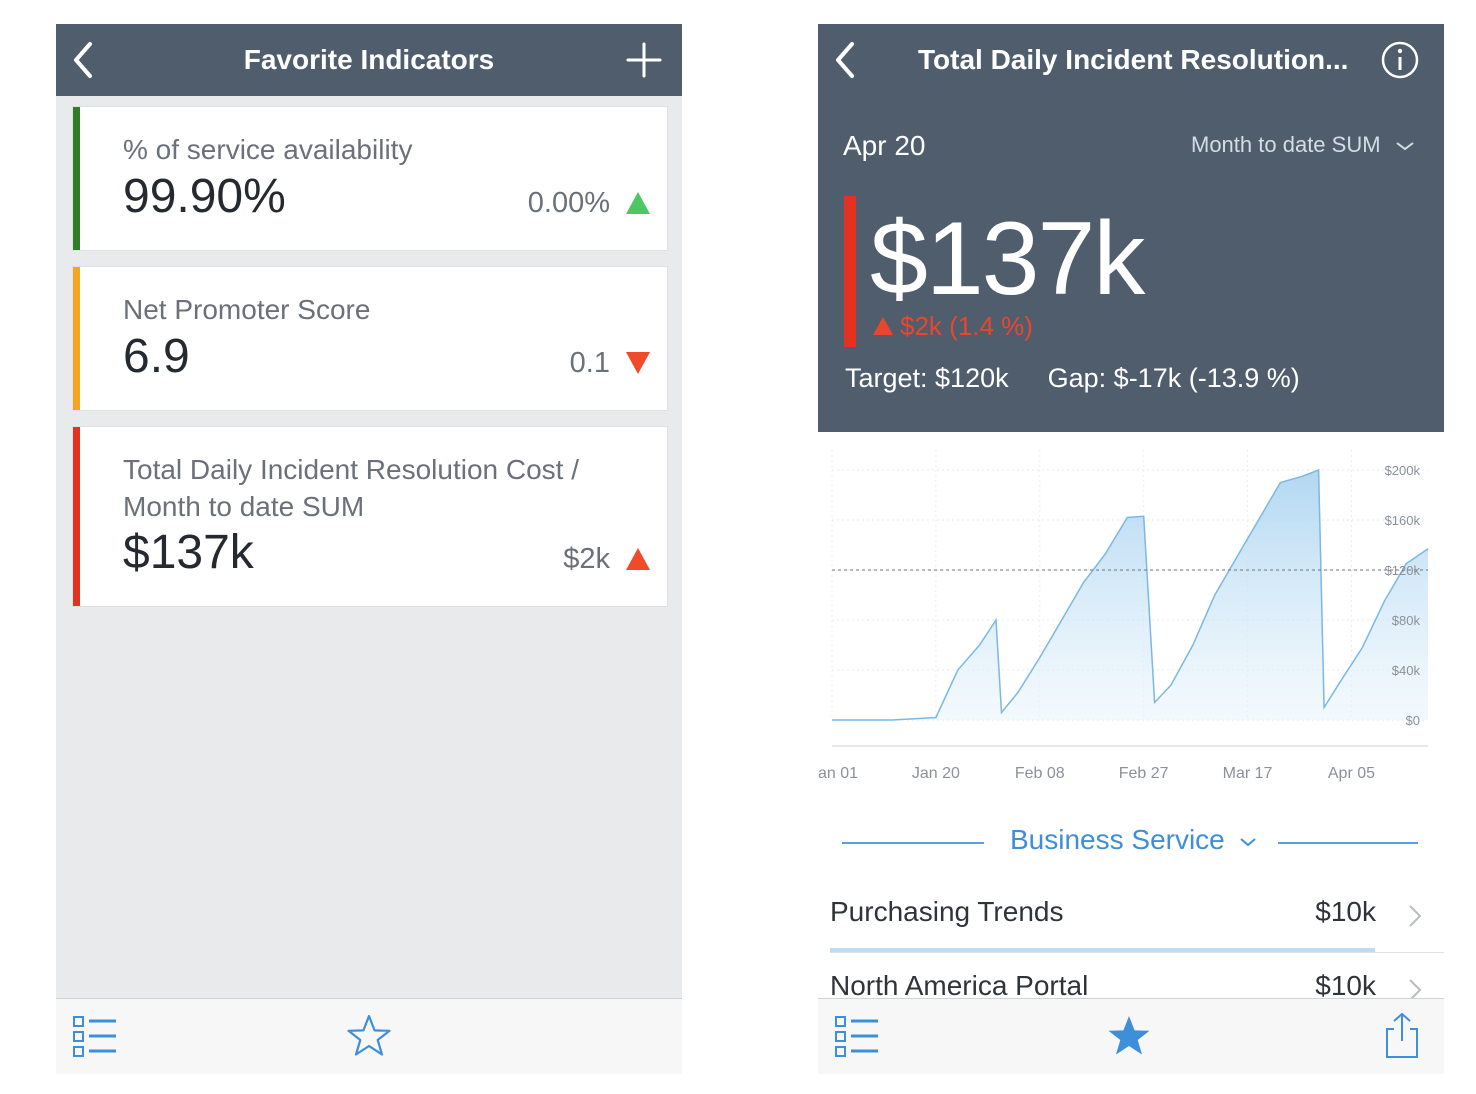 The height and width of the screenshot is (1094, 1476). What do you see at coordinates (1403, 520) in the screenshot?
I see `y-tick-label: $160k` at bounding box center [1403, 520].